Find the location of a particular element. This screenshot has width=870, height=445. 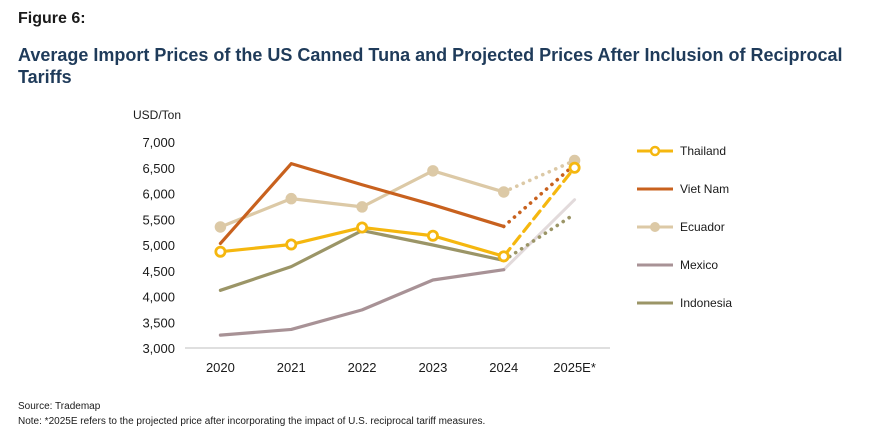

projection-line-ecuador is located at coordinates (539, 176).